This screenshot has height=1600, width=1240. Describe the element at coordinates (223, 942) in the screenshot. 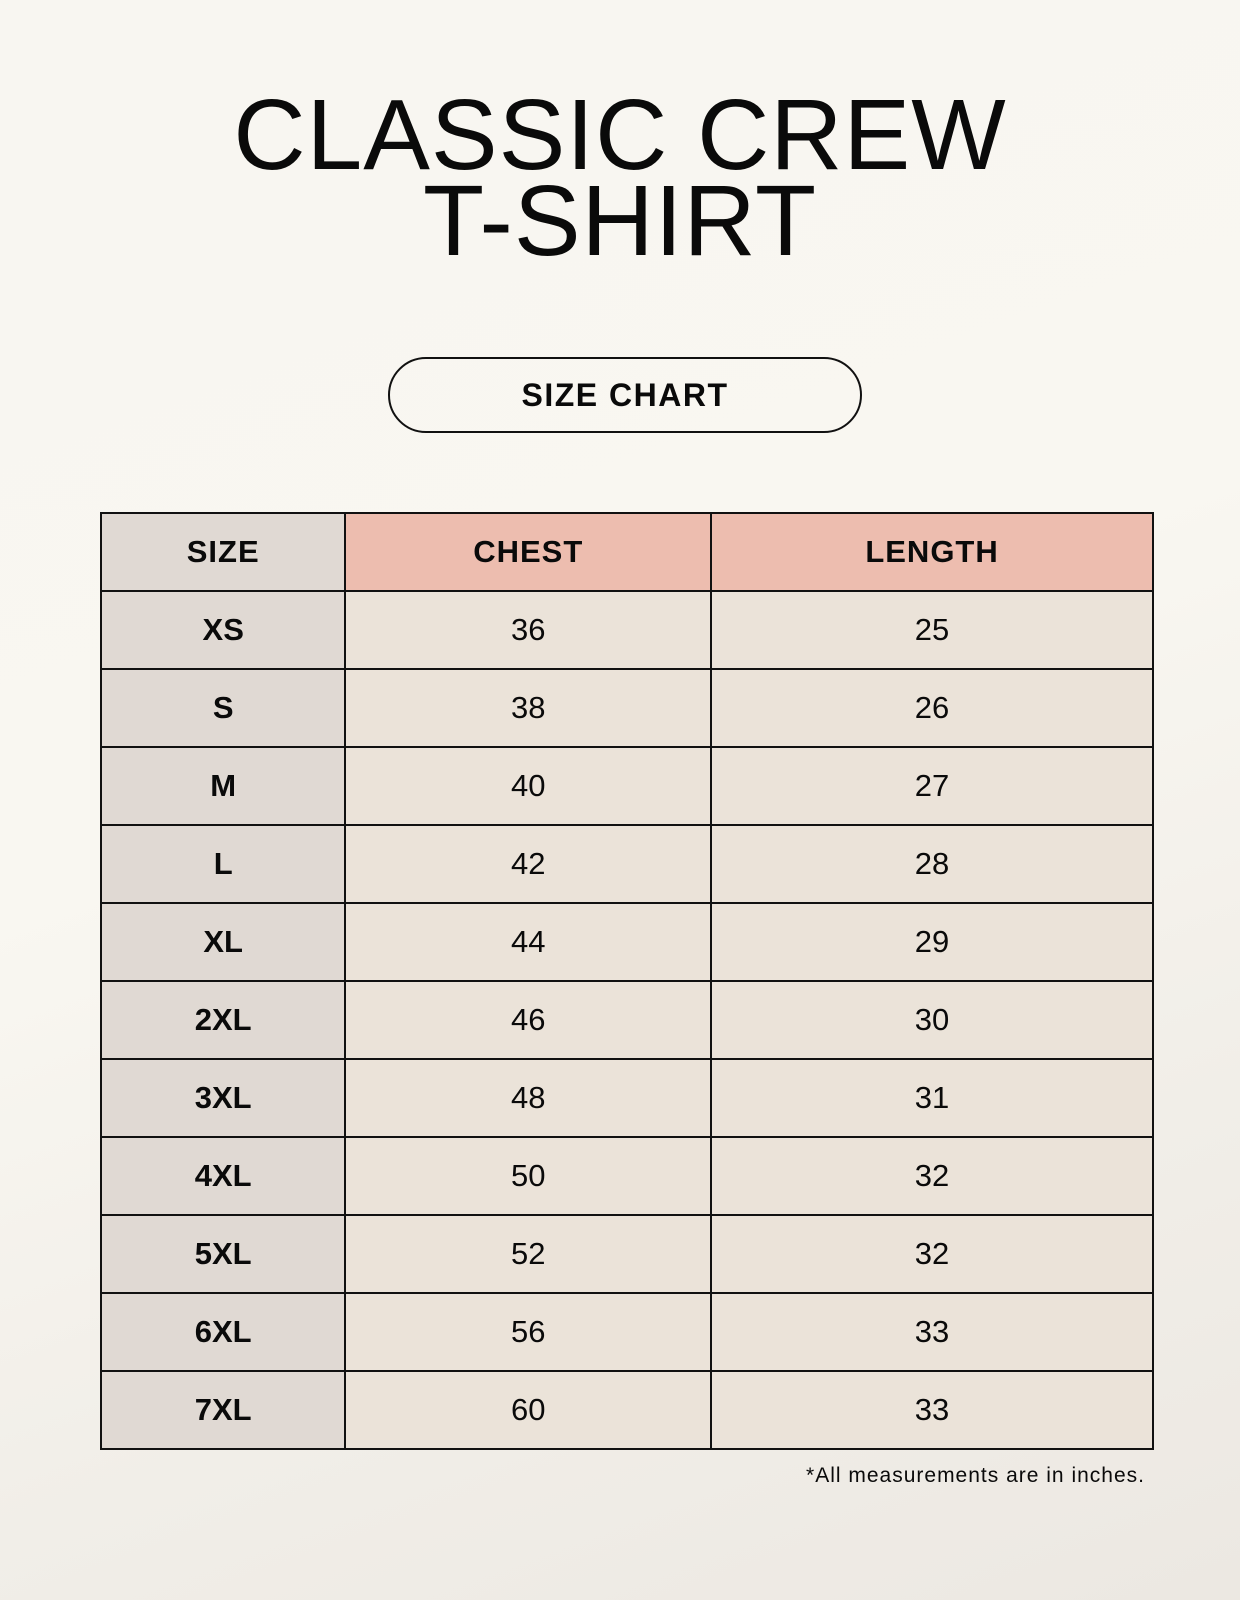

I see `cell-size: XL` at that location.